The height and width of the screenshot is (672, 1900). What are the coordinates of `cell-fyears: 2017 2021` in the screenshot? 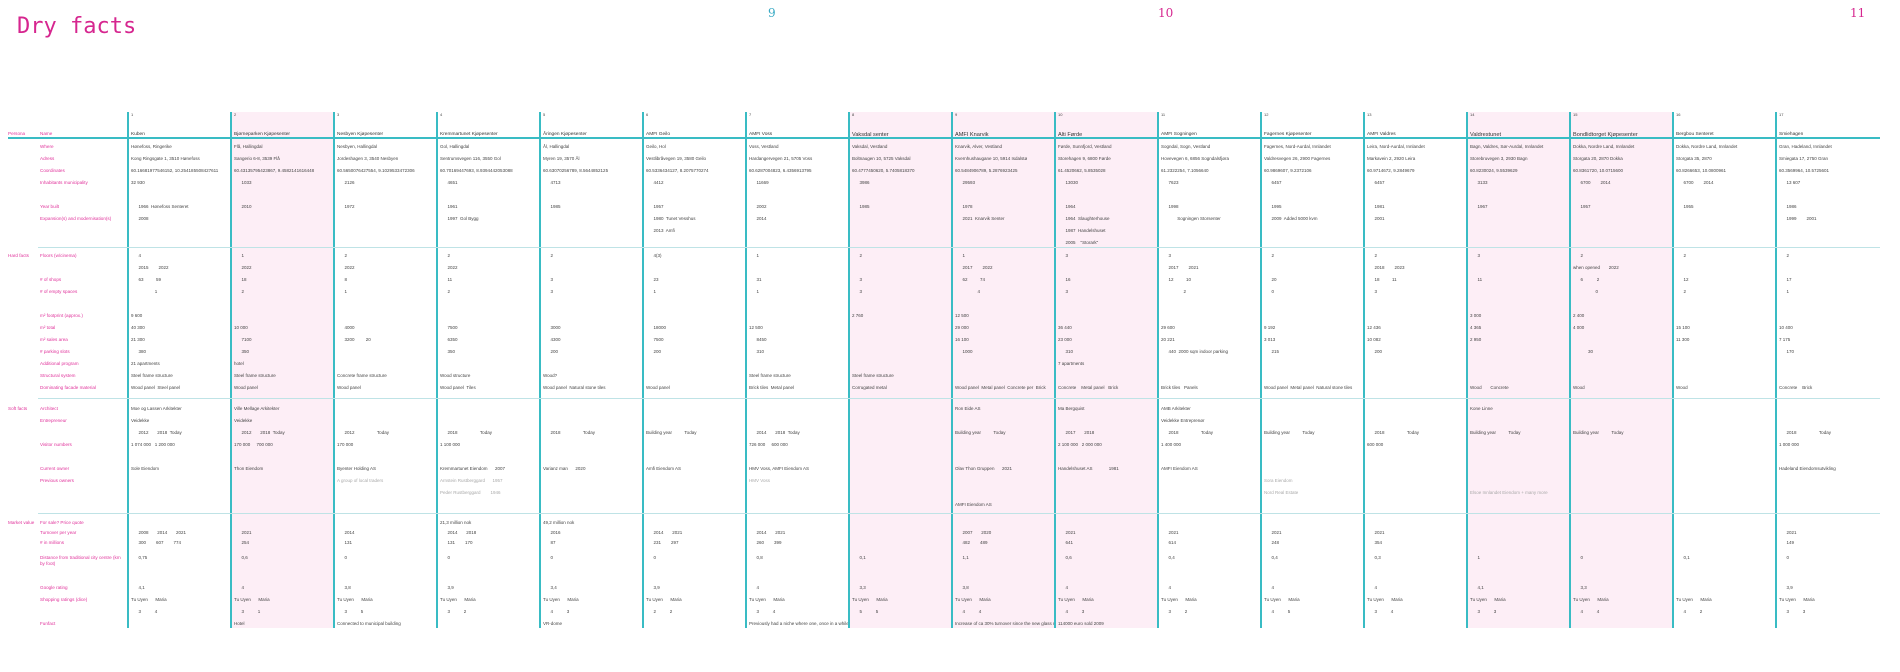 It's located at (1180, 267).